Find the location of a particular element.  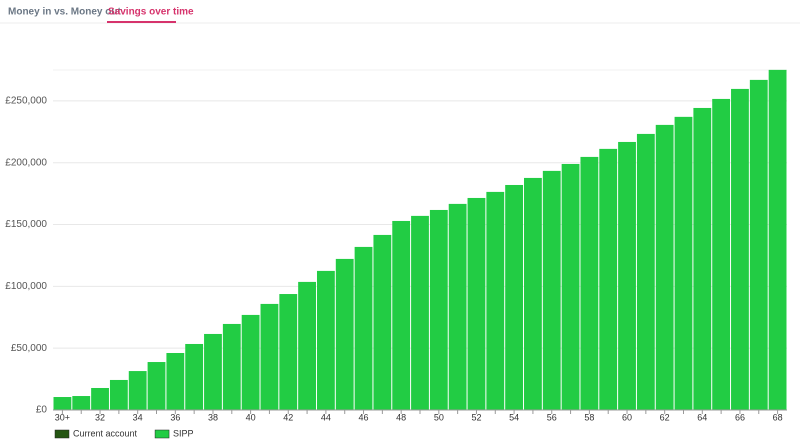

x-tick-label: 34 is located at coordinates (138, 417).